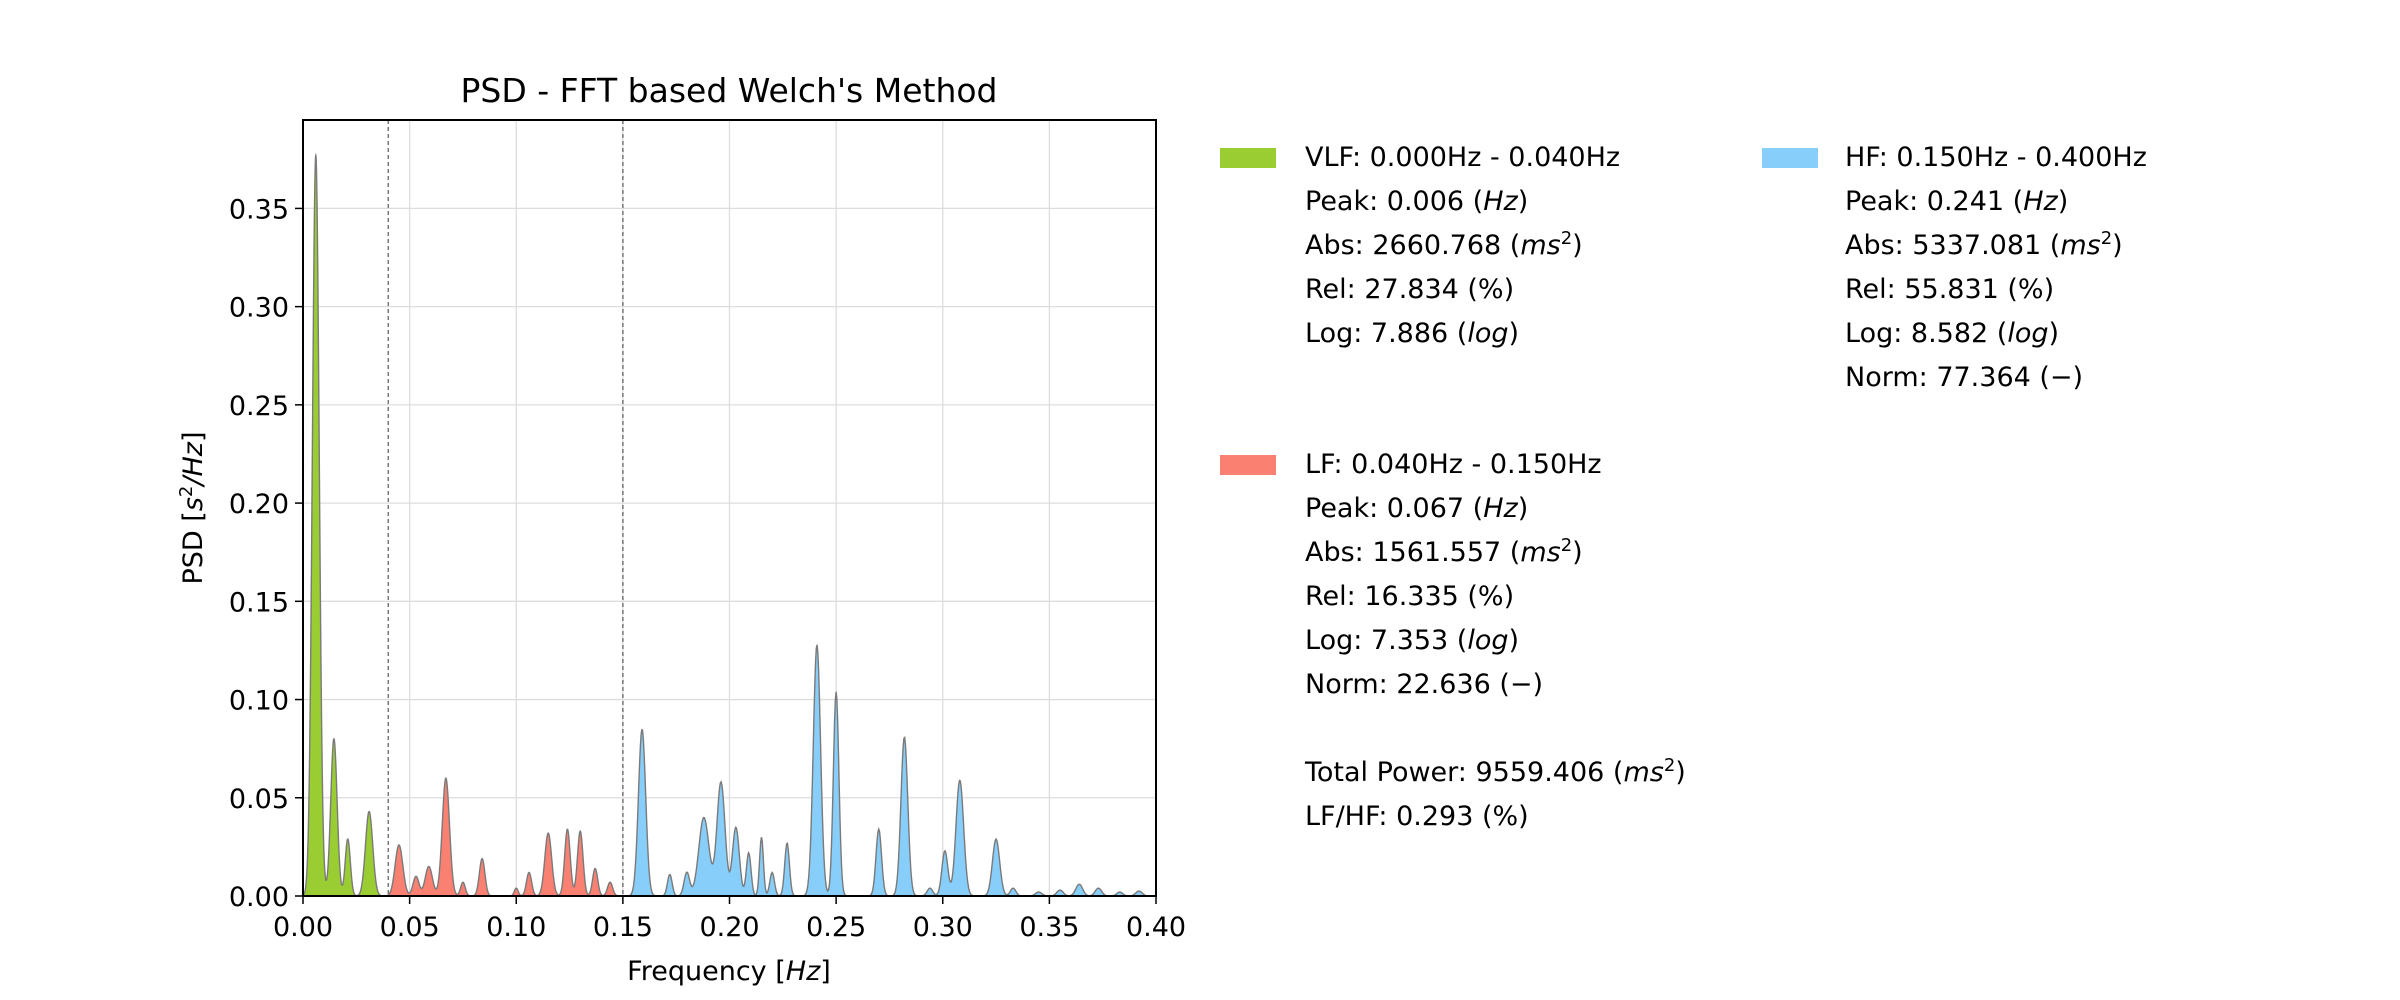 The height and width of the screenshot is (1000, 2400). Describe the element at coordinates (259, 799) in the screenshot. I see `y-tick-label: 0.05` at that location.